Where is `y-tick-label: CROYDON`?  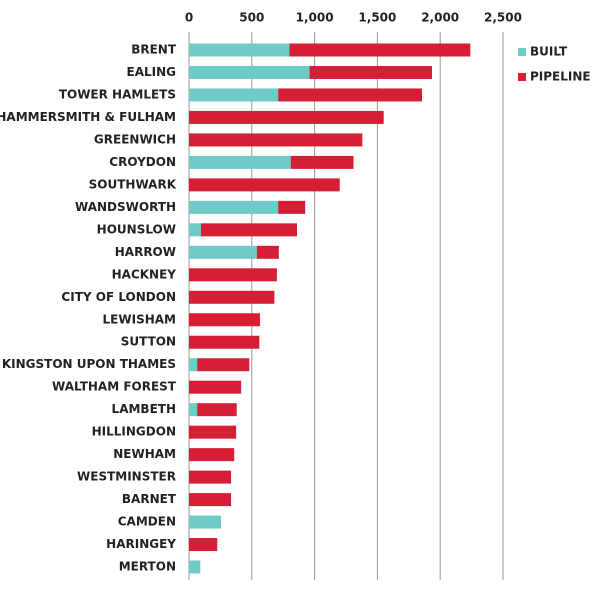
y-tick-label: CROYDON is located at coordinates (142, 162).